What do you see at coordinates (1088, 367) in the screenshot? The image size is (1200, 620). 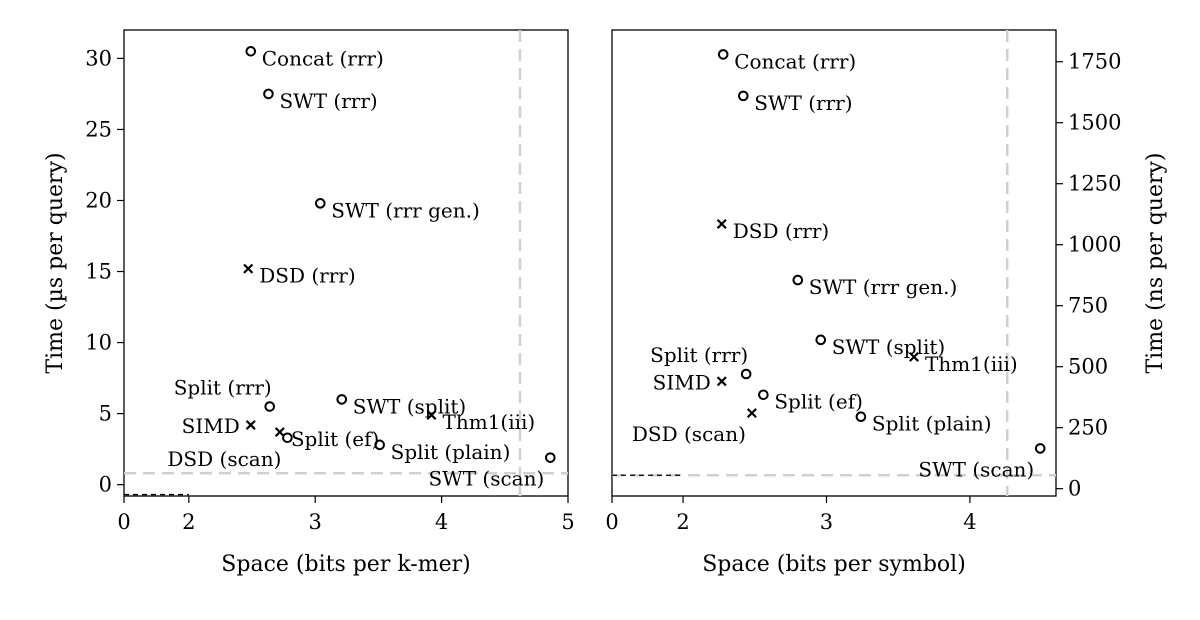 I see `y-tick-label: 500` at bounding box center [1088, 367].